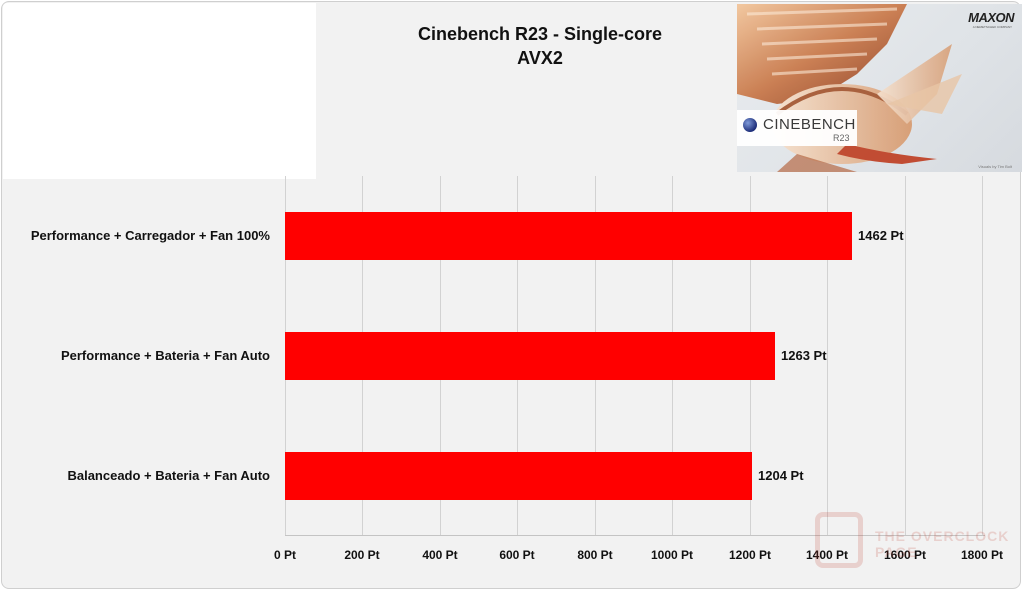  I want to click on cinebench-version: R23, so click(841, 138).